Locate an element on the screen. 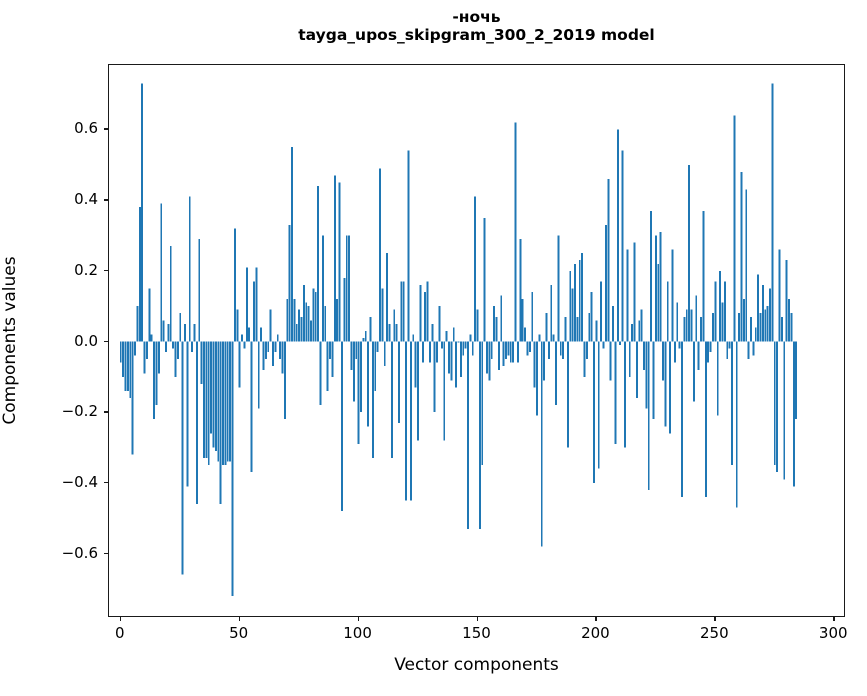 This screenshot has height=696, width=867. chart-title-line-2: tayga_upos_skipgram_300_2_2019 model is located at coordinates (476, 35).